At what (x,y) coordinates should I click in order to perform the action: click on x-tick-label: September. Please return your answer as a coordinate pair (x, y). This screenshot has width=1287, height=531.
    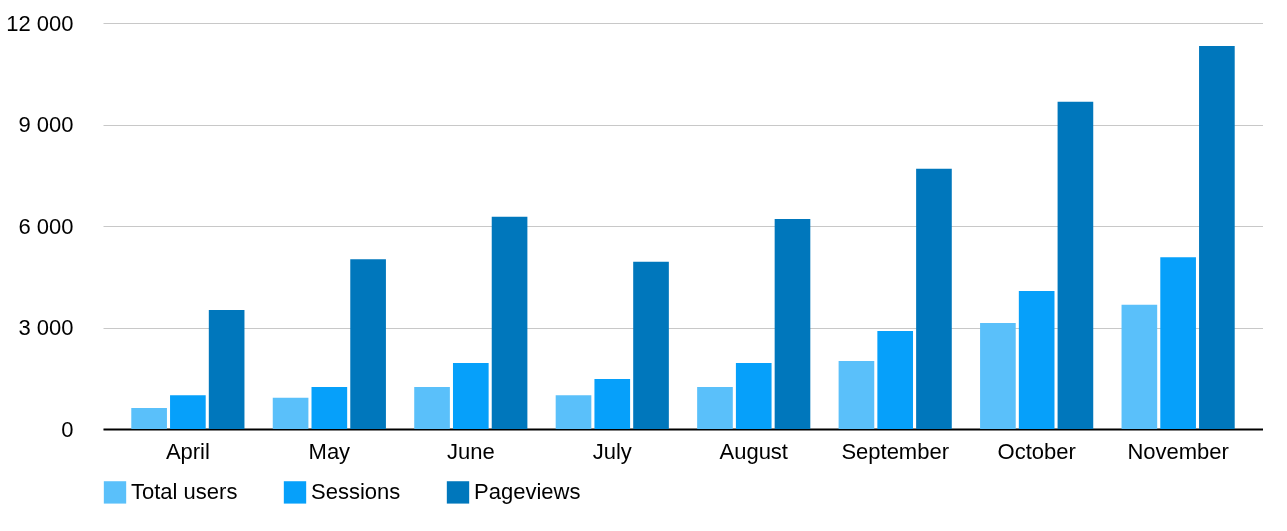
    Looking at the image, I should click on (895, 451).